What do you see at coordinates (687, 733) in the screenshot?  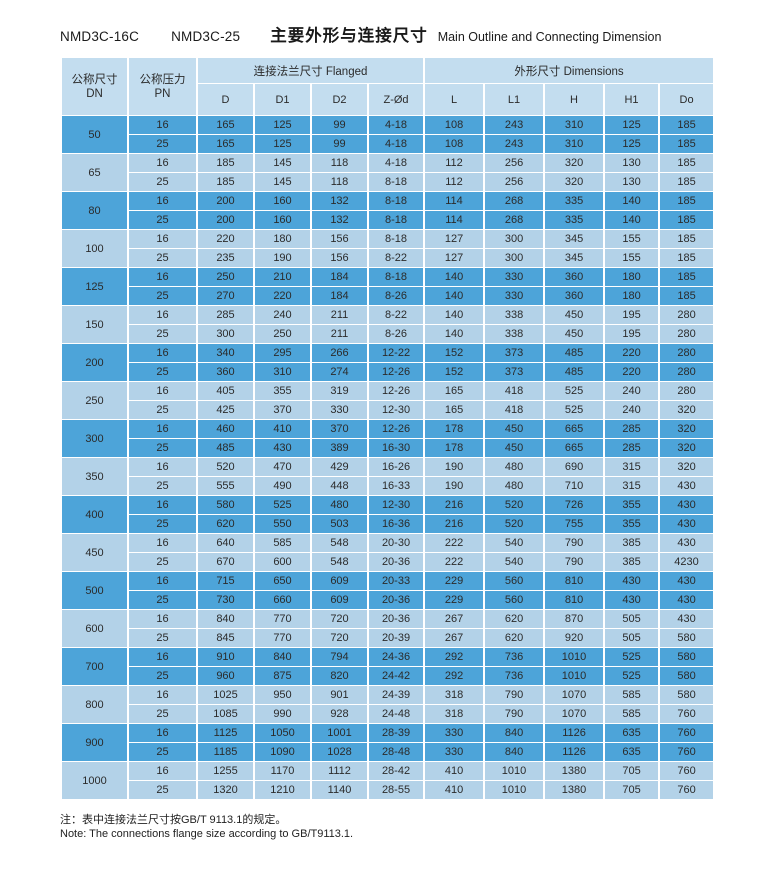 I see `cell-value: 760` at bounding box center [687, 733].